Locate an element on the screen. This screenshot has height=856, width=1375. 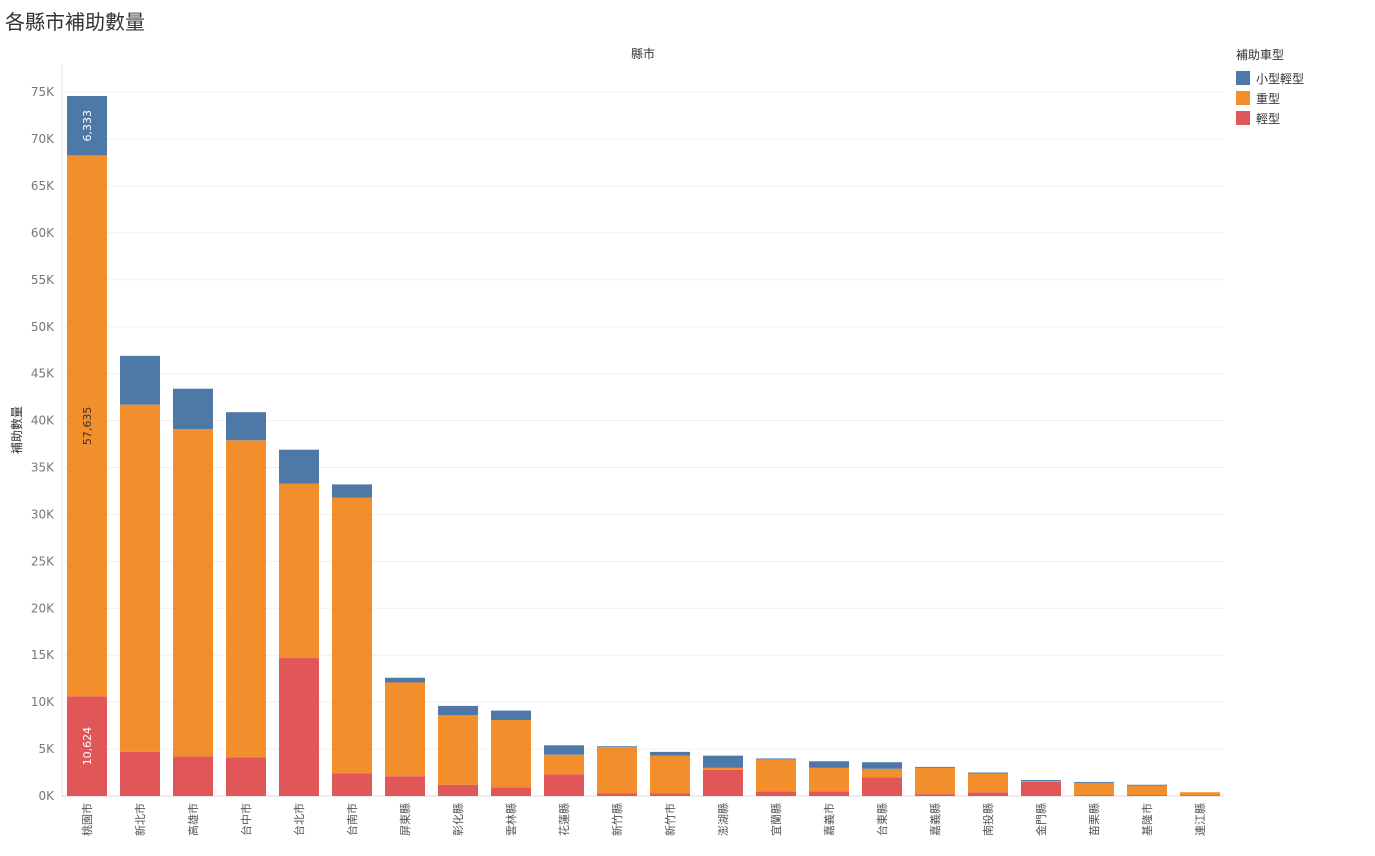
x-category-label: 桃園市 is located at coordinates (87, 819).